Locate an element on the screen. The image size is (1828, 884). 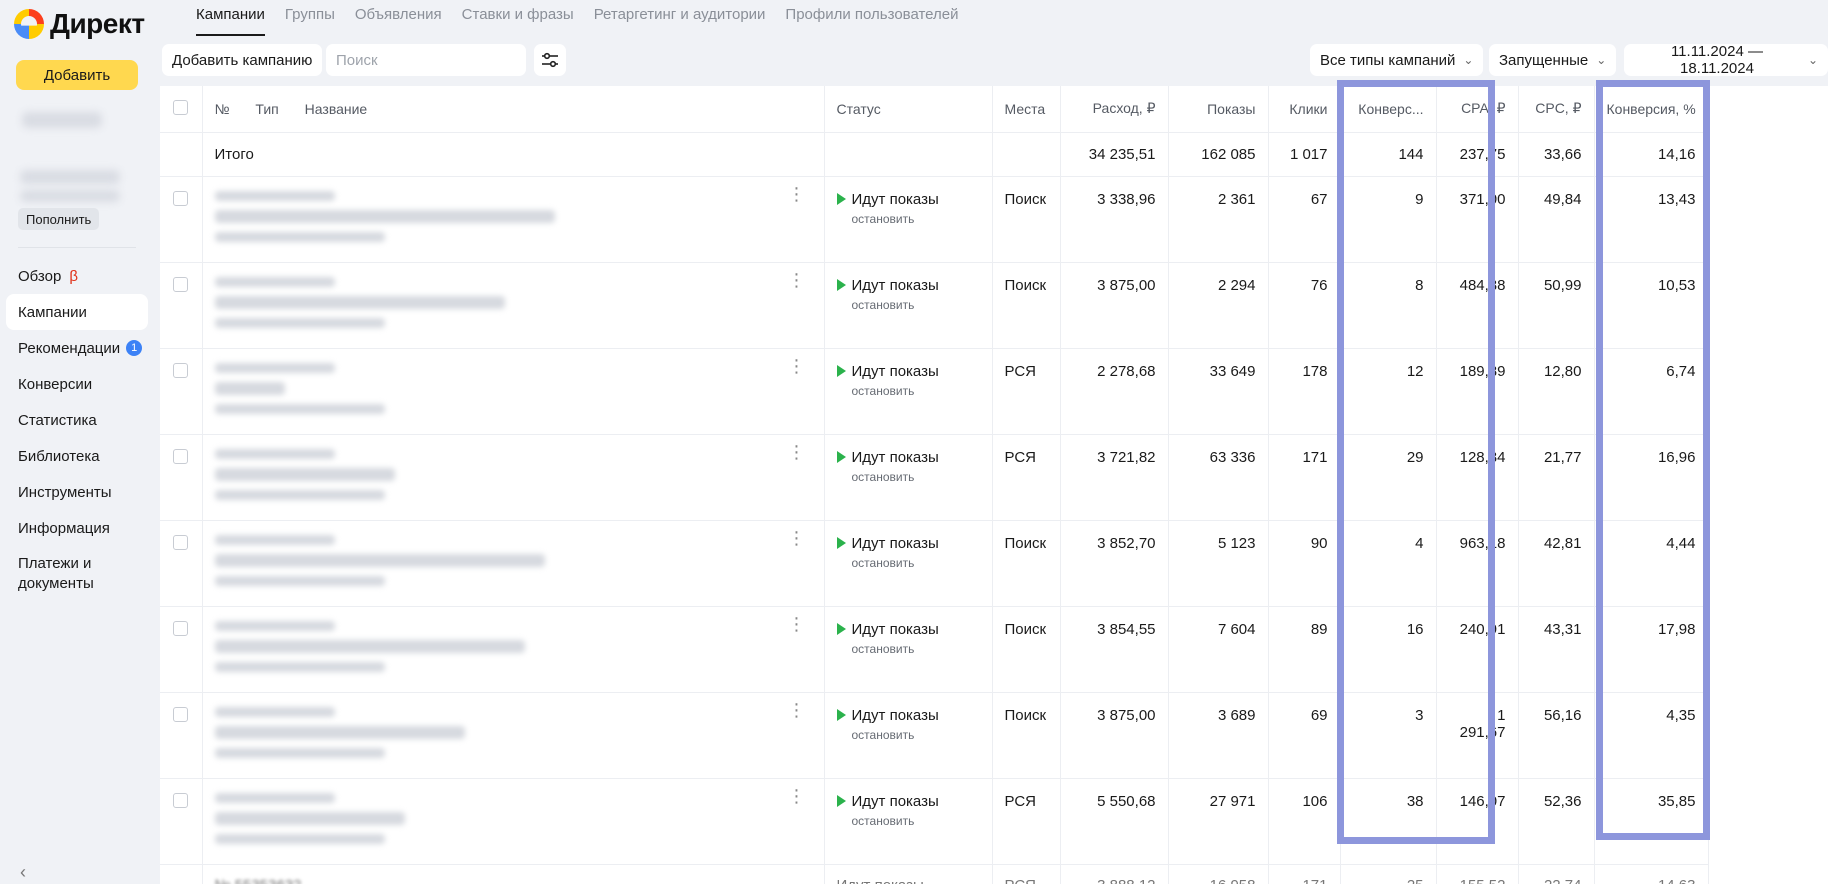
logo: Директ is located at coordinates (79, 24).